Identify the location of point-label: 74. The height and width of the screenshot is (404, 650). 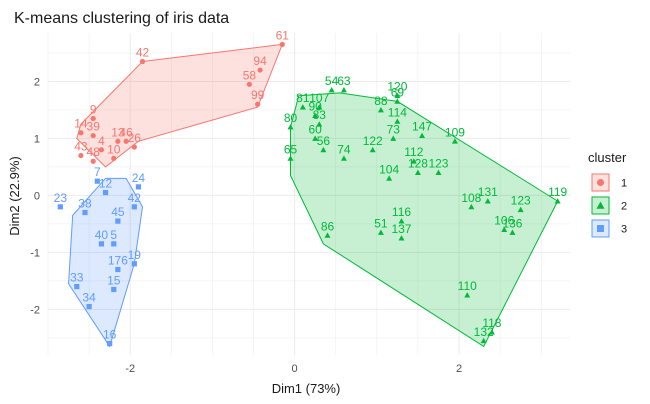
(344, 149).